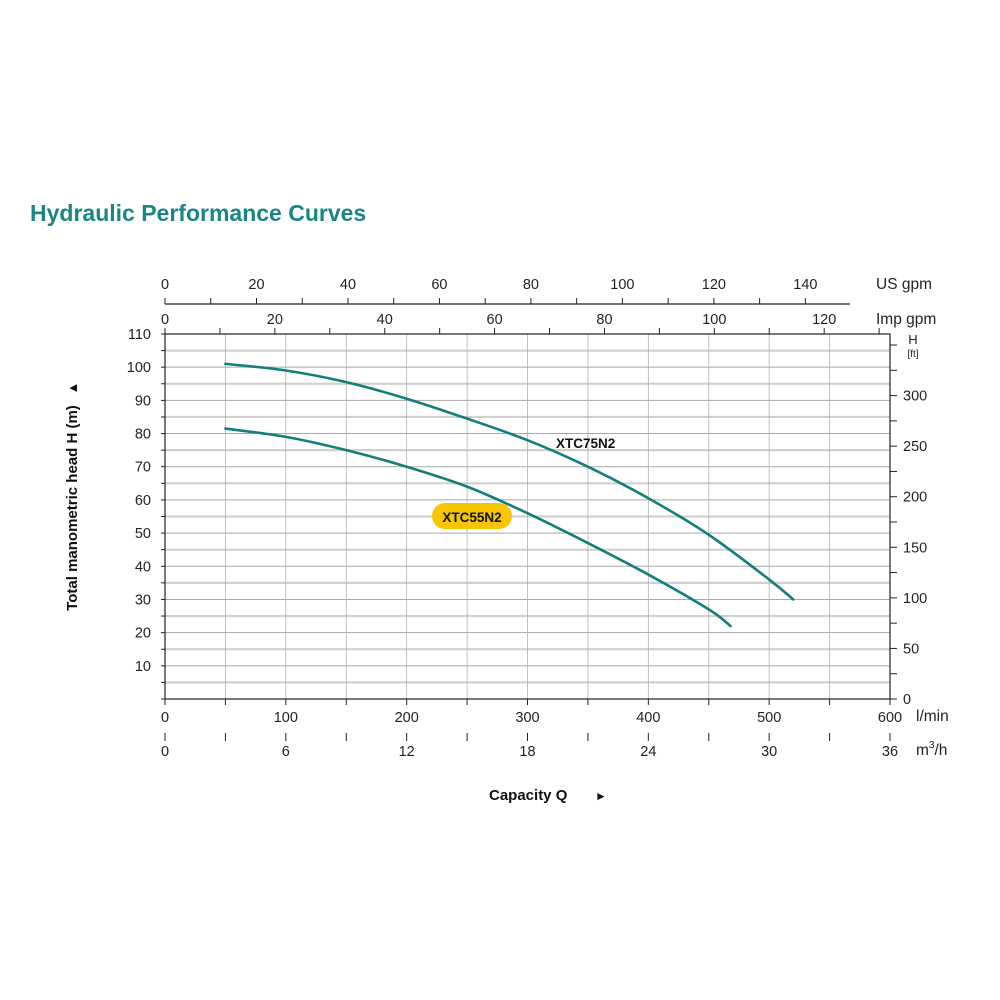  Describe the element at coordinates (931, 749) in the screenshot. I see `x2-unit-label: m3/h` at that location.